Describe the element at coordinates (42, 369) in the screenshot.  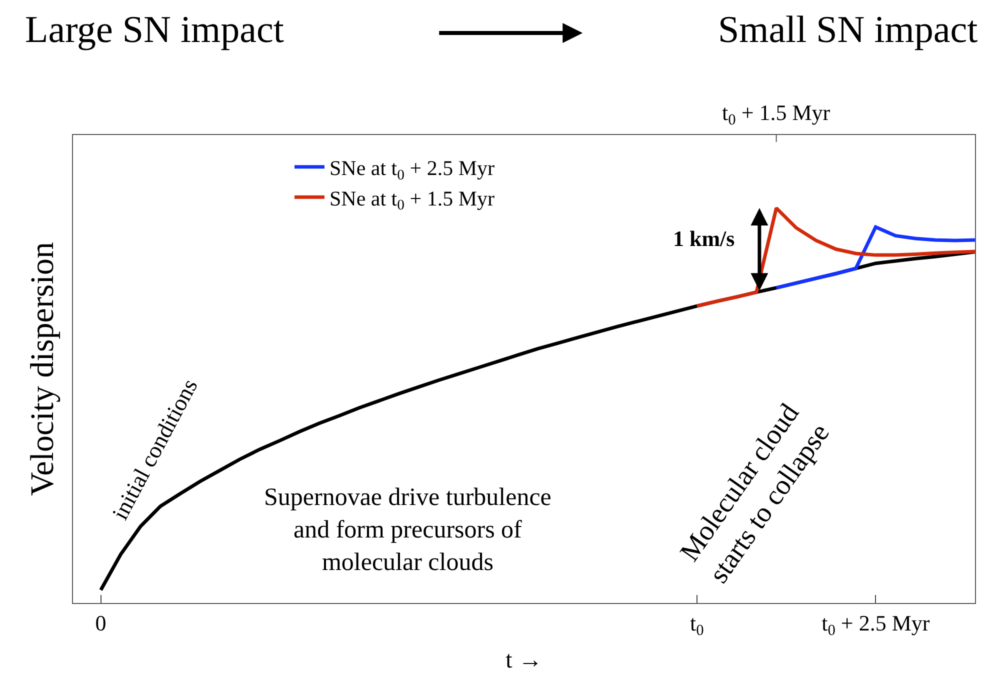
I see `y-axis-title: Velocity dispersion` at that location.